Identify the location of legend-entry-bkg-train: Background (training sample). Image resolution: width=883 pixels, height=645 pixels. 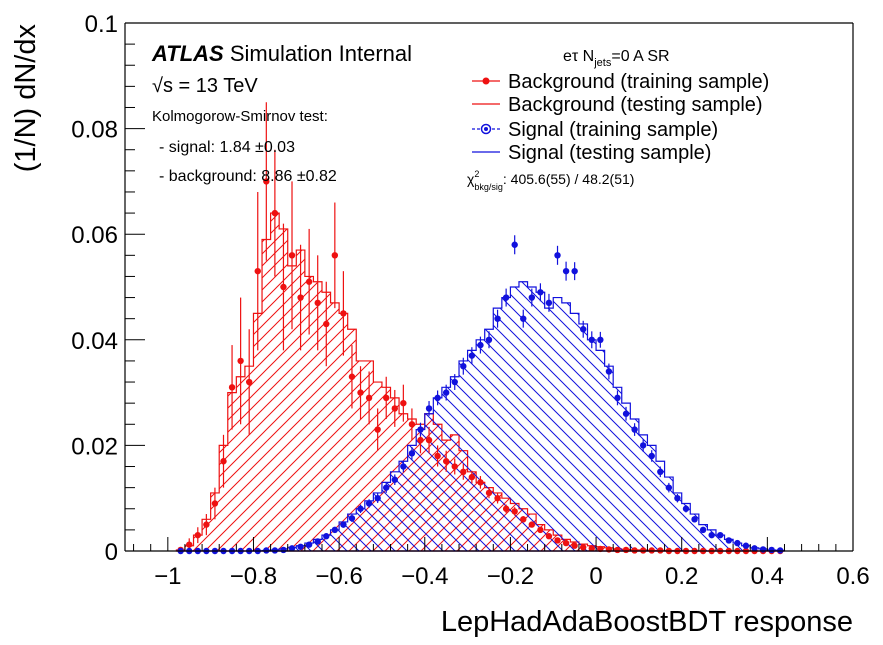
(620, 82).